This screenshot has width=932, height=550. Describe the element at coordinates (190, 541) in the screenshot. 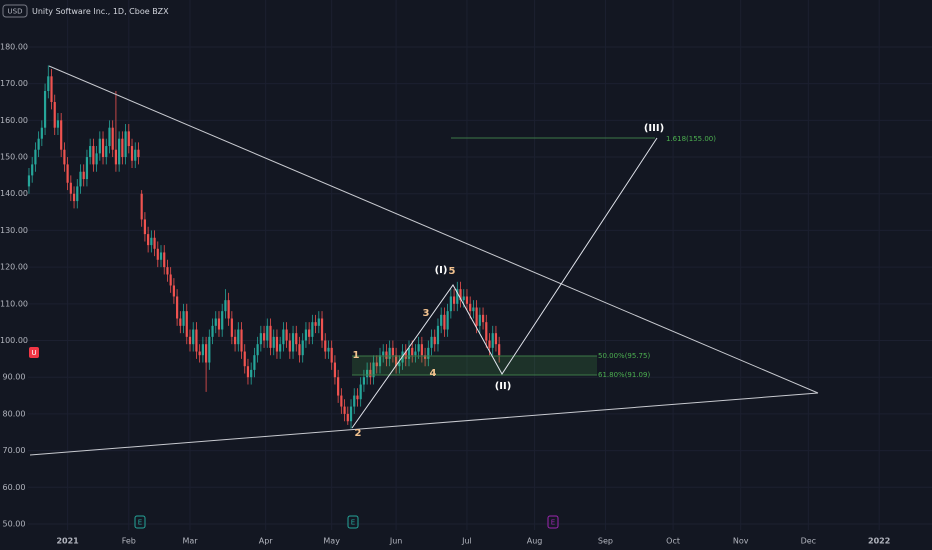

I see `x-tick-label: Mar` at that location.